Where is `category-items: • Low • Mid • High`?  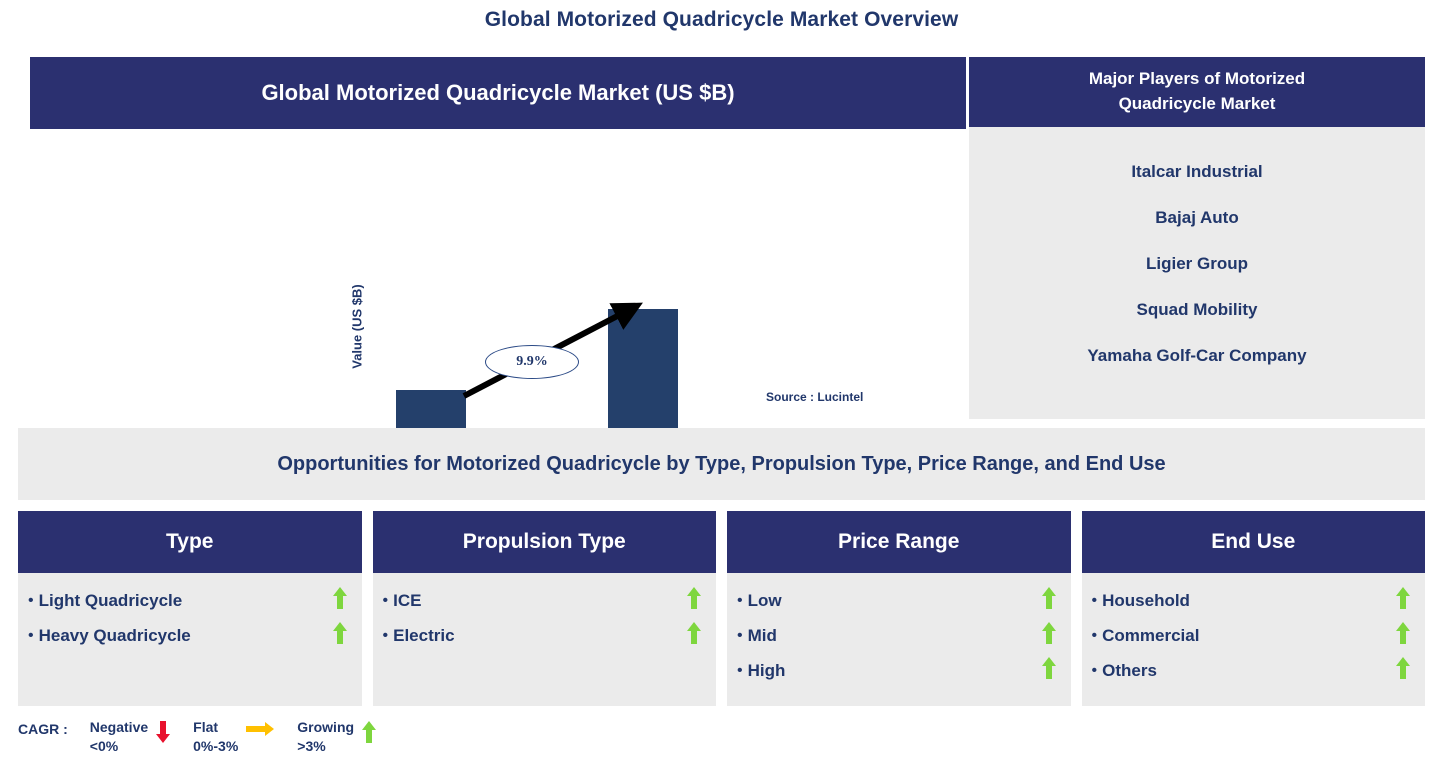 category-items: • Low • Mid • High is located at coordinates (899, 639).